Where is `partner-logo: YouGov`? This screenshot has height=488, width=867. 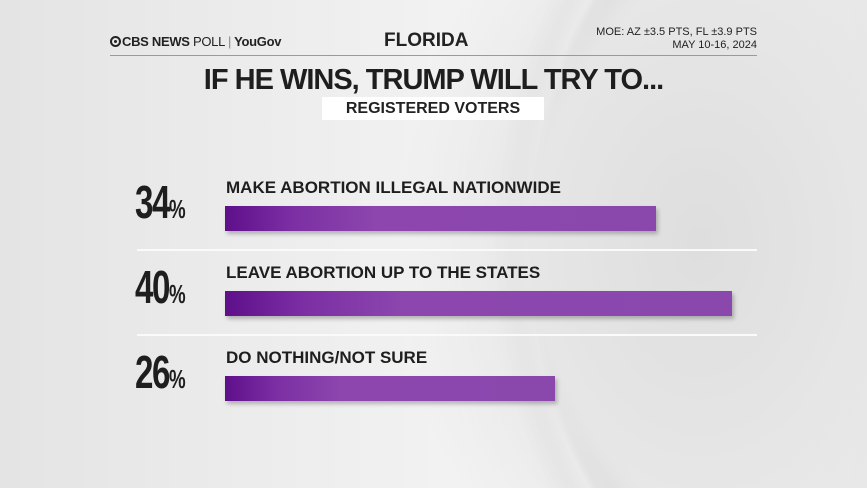 partner-logo: YouGov is located at coordinates (258, 41).